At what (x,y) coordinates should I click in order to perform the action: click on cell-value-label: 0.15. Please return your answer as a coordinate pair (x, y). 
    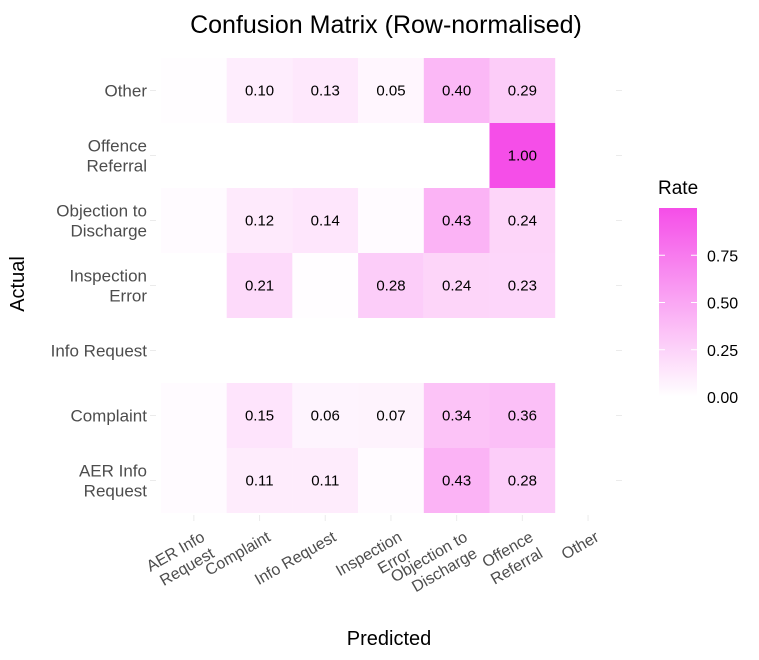
    Looking at the image, I should click on (259, 416).